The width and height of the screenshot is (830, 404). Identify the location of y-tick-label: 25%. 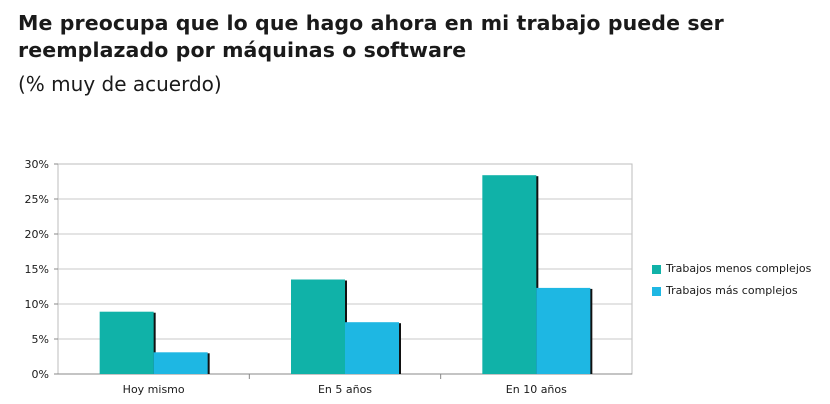
(37, 199).